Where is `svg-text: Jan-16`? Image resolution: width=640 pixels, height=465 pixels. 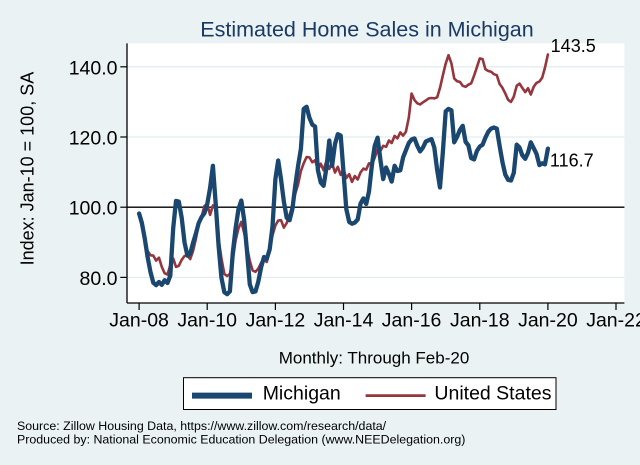 svg-text: Jan-16 is located at coordinates (412, 320).